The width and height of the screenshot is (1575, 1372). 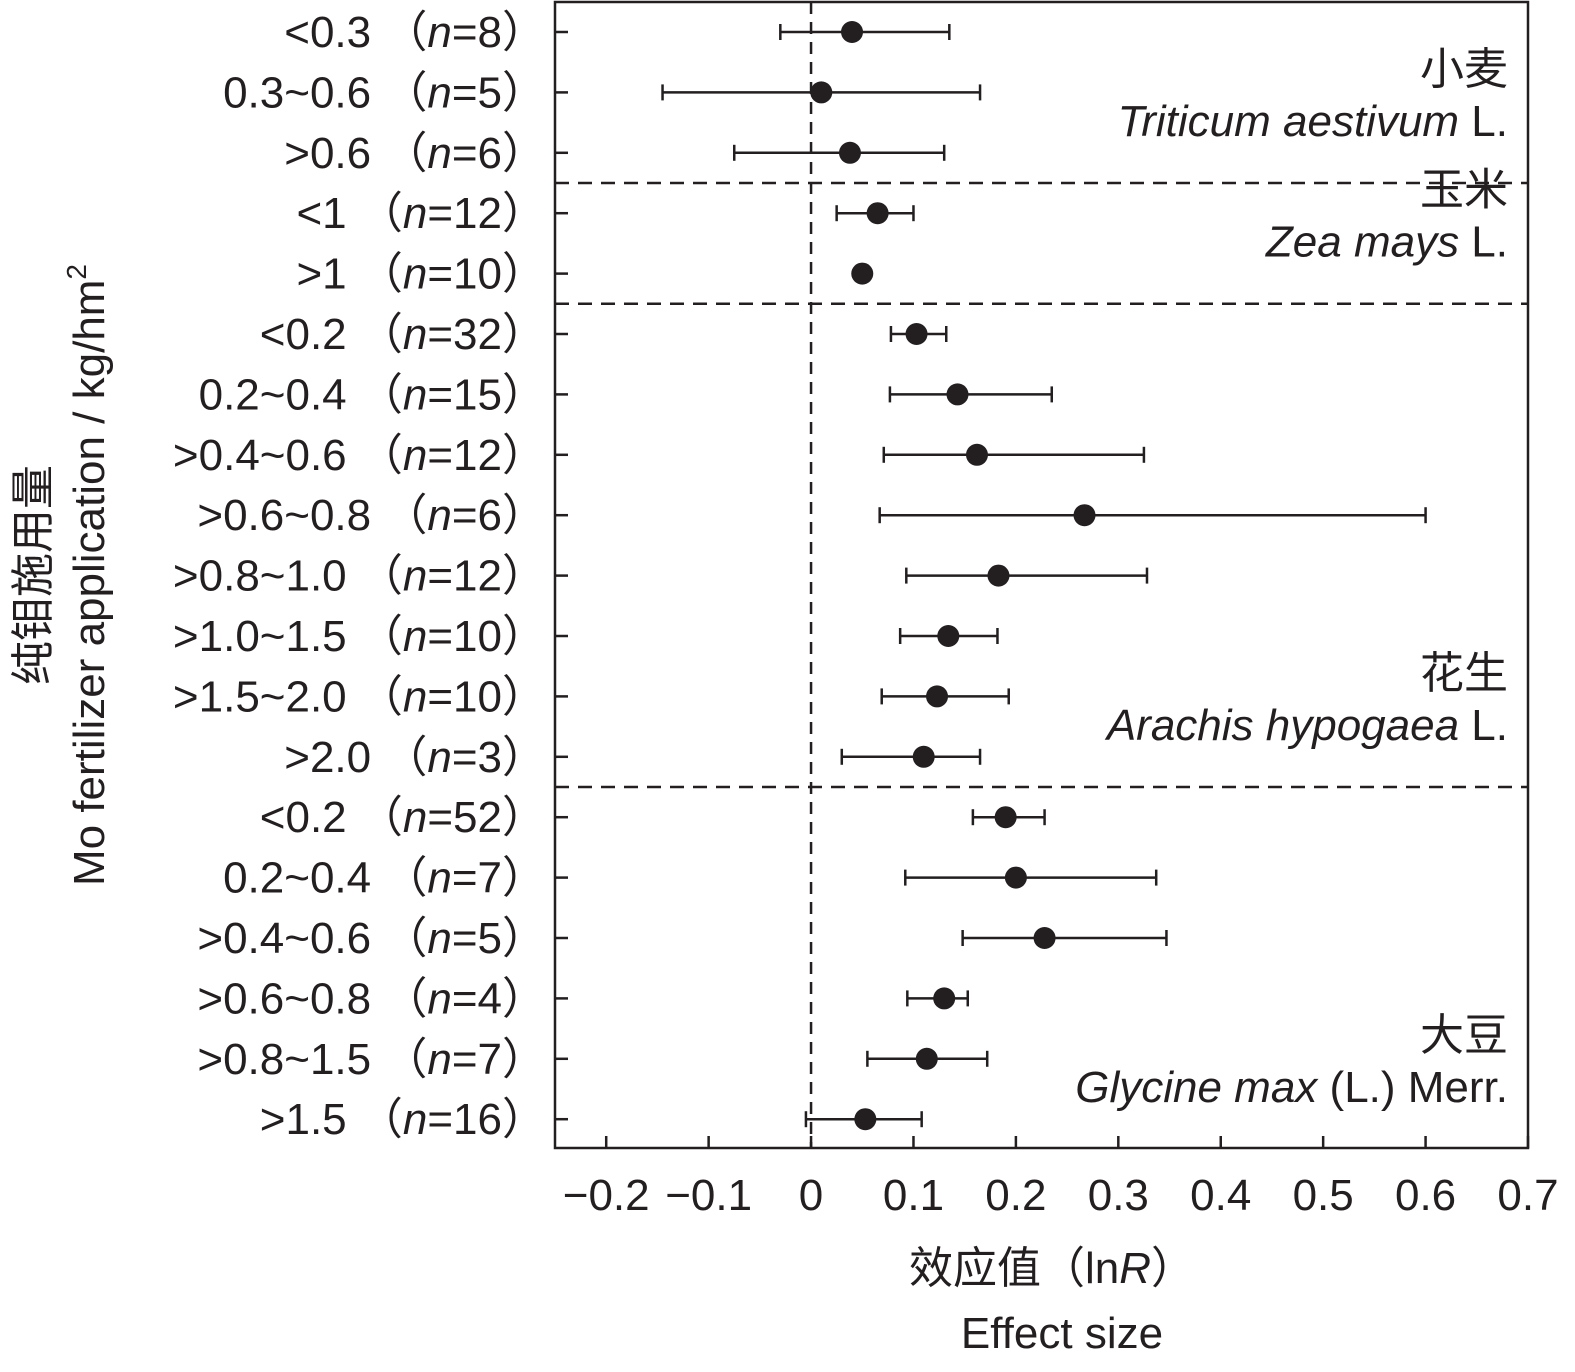 I want to click on x-tick-label: 0.4, so click(x=1220, y=1195).